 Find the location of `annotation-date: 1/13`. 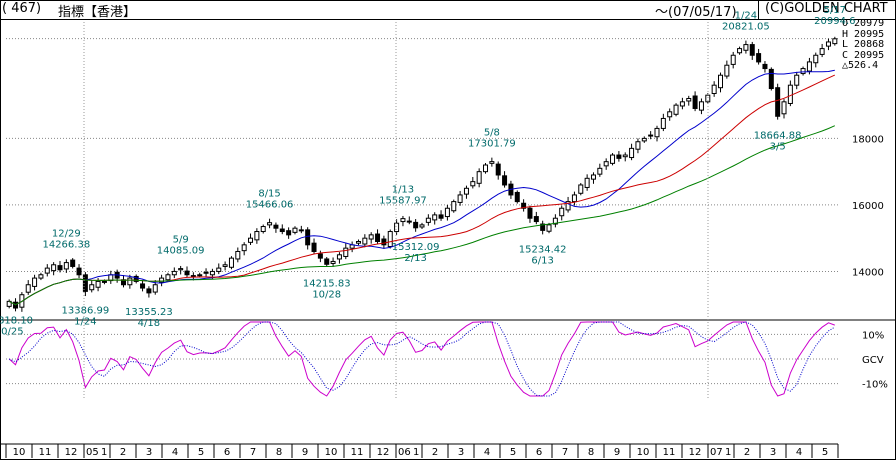

annotation-date: 1/13 is located at coordinates (403, 190).